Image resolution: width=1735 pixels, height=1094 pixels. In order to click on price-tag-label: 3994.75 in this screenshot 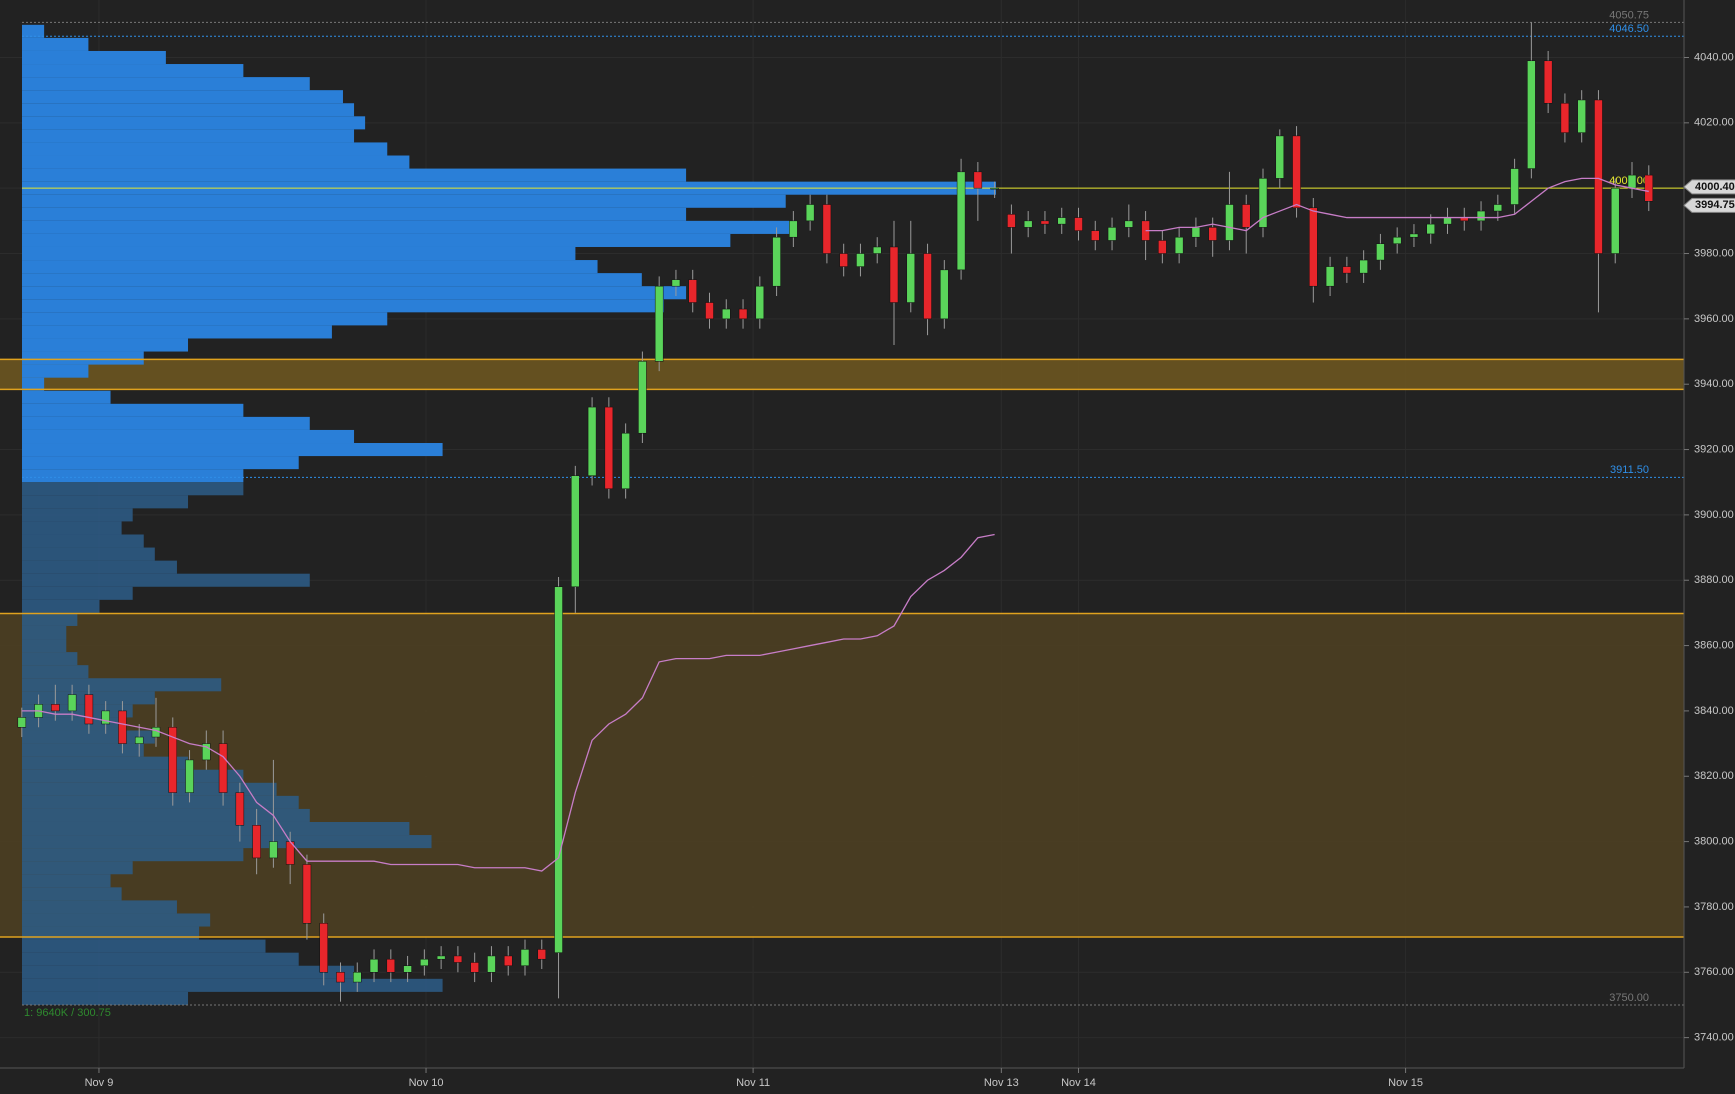, I will do `click(1715, 205)`.